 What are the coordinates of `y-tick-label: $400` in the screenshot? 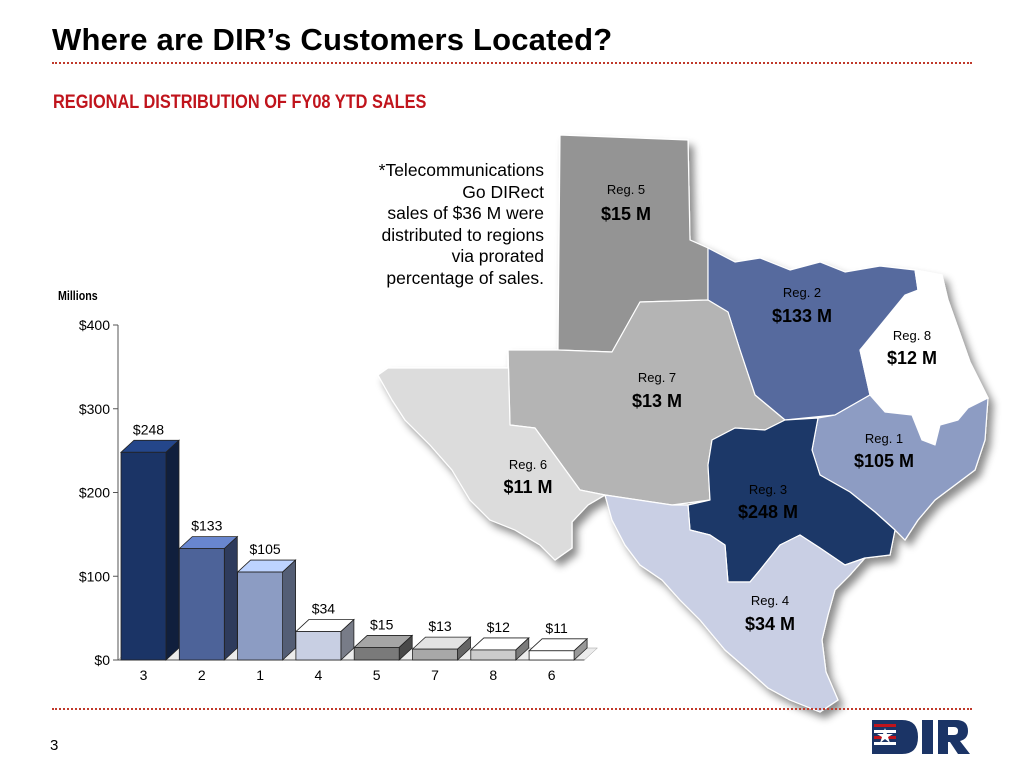 It's located at (94, 325).